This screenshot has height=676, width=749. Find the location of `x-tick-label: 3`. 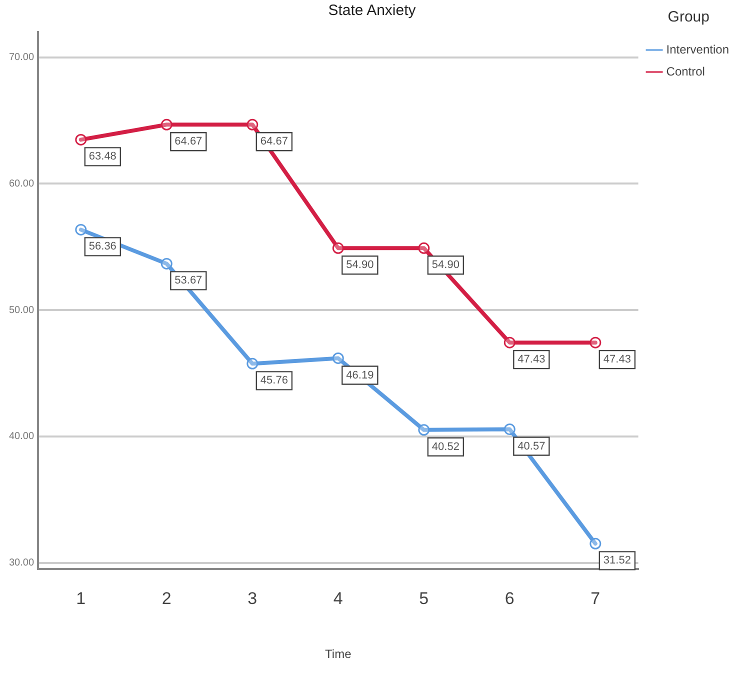

x-tick-label: 3 is located at coordinates (253, 598).